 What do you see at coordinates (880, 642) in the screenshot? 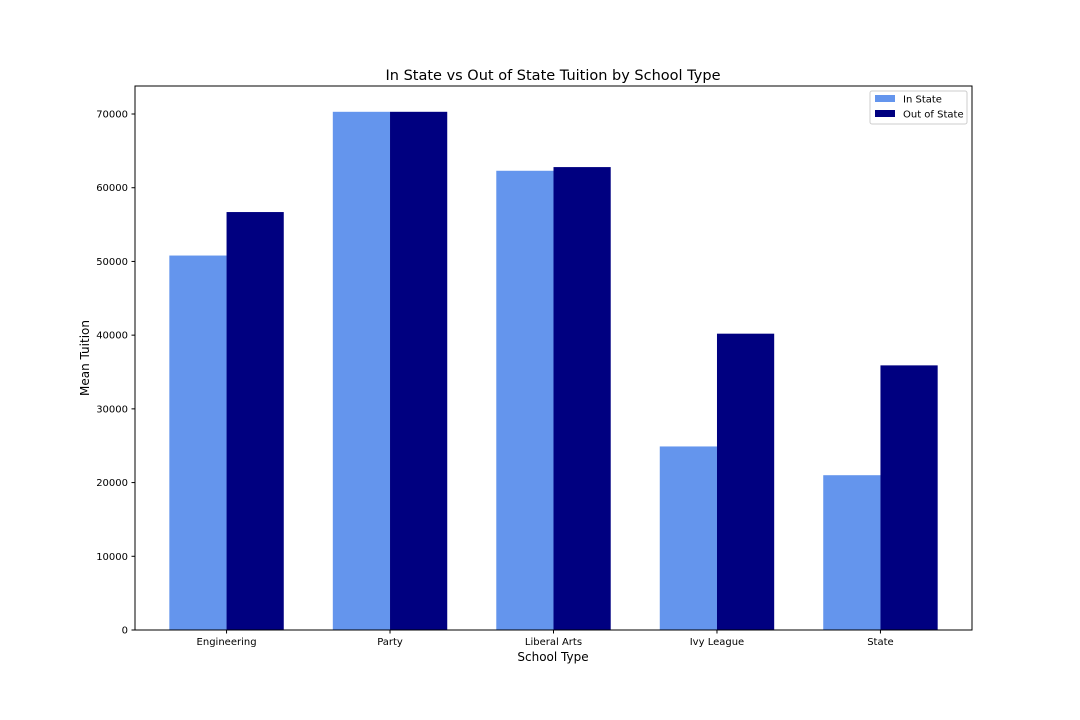
I see `x-tick-label-state: State` at bounding box center [880, 642].